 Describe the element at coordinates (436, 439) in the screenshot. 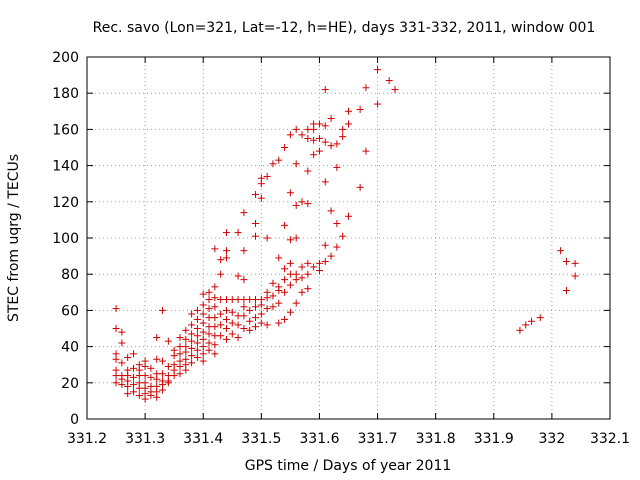

I see `x-tick-label: 331.8` at that location.